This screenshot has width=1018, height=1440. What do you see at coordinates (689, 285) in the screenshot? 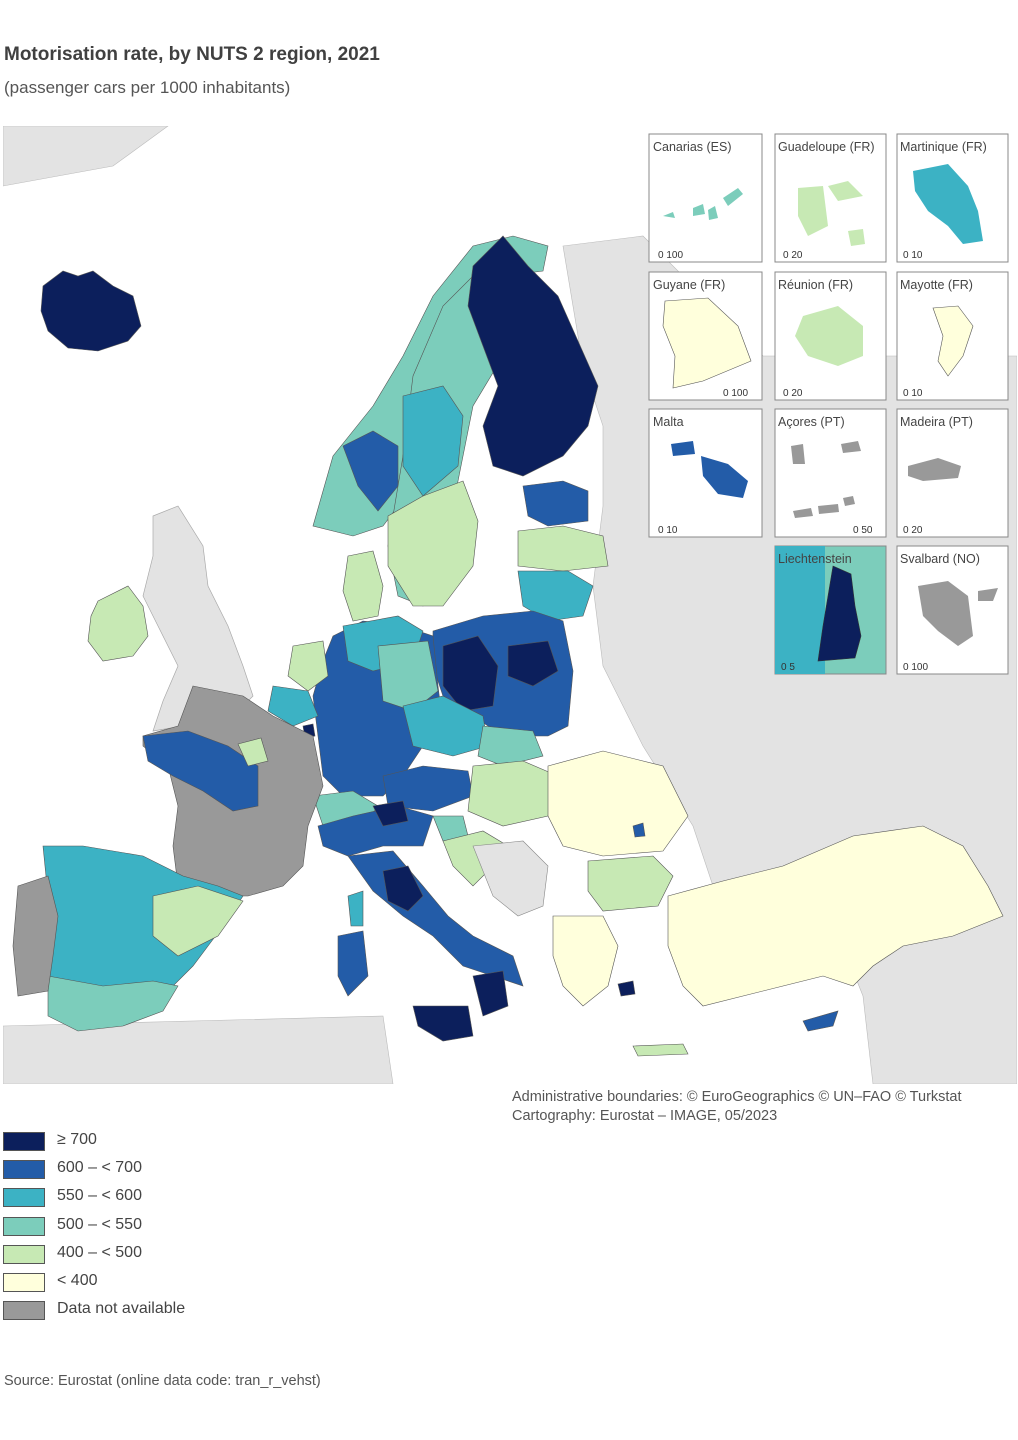
I see `inset-label-guyane: Guyane (FR)` at bounding box center [689, 285].